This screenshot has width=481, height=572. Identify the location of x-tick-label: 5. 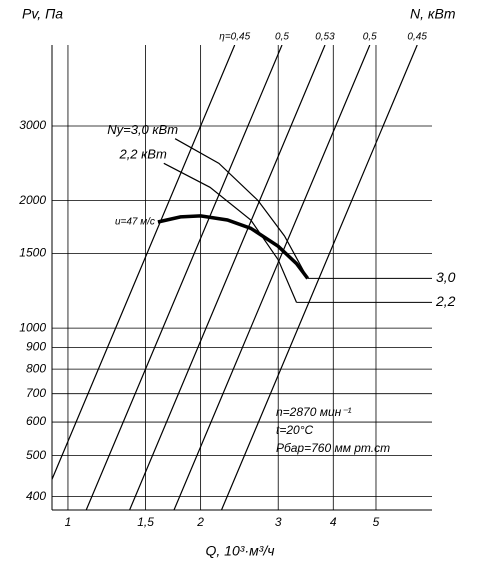
(376, 522).